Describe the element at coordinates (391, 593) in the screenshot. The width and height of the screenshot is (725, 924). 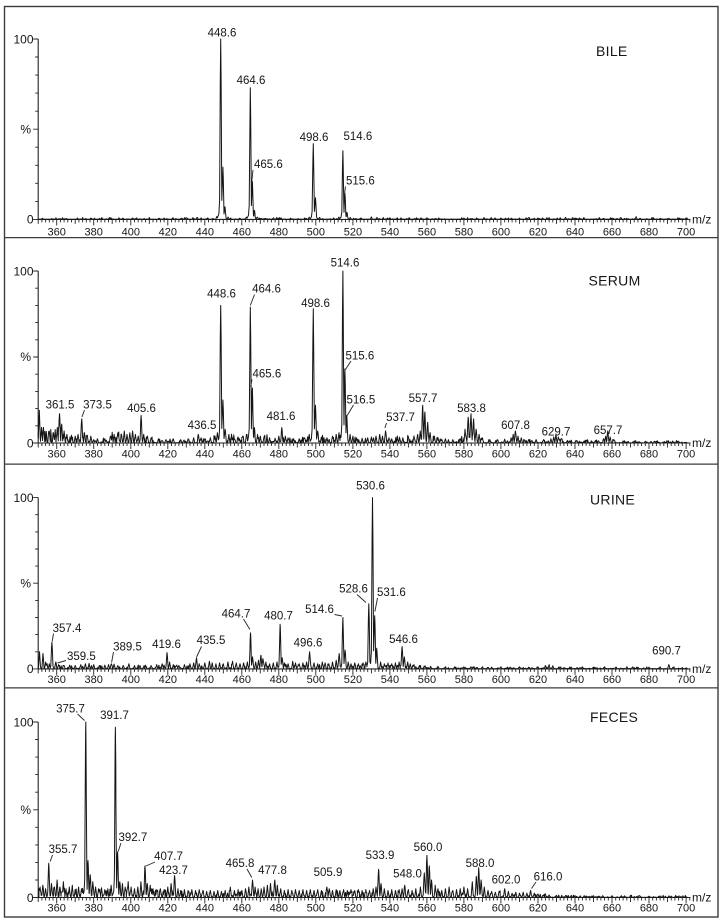
I see `svg-text: 531.6` at that location.